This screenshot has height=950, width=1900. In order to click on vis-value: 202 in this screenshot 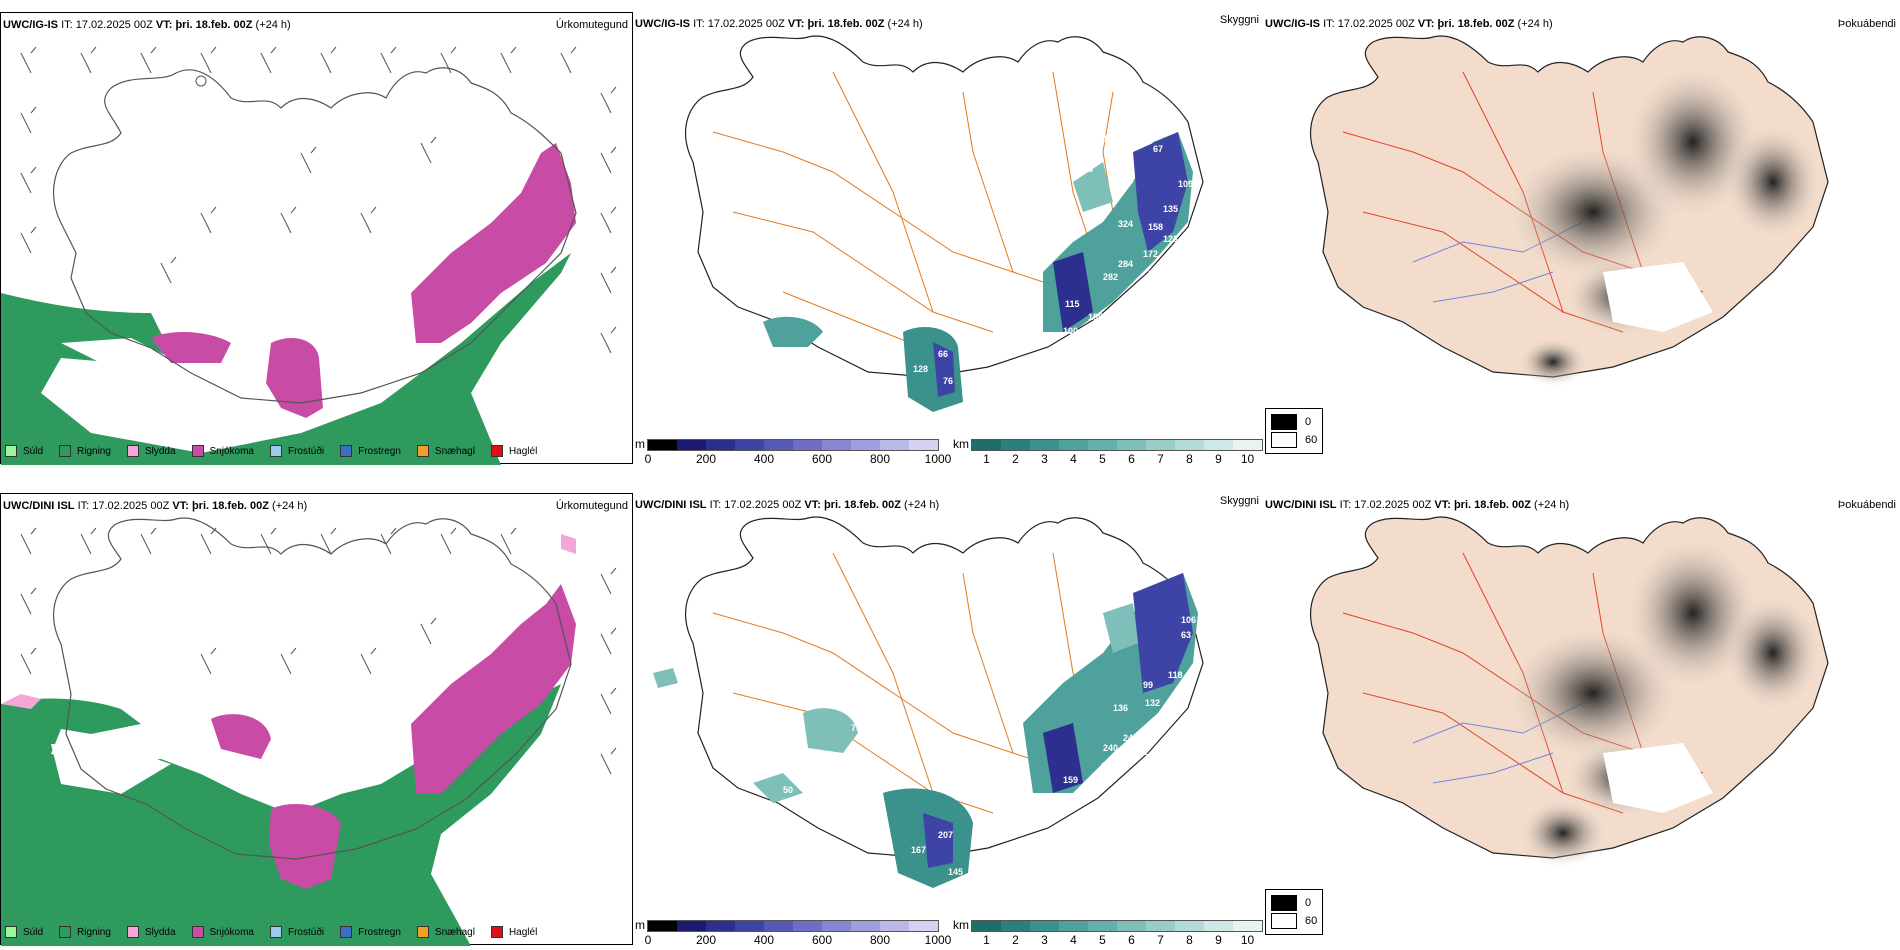, I will do `click(1155, 274)`.